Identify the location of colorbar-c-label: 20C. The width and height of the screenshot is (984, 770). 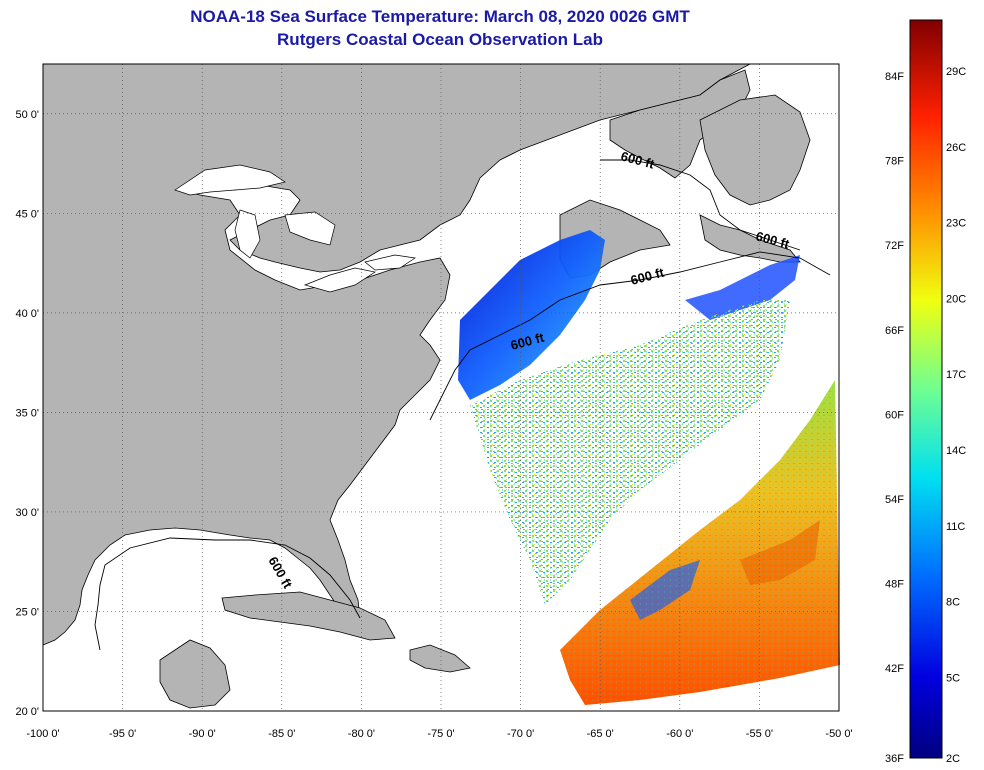
(956, 299).